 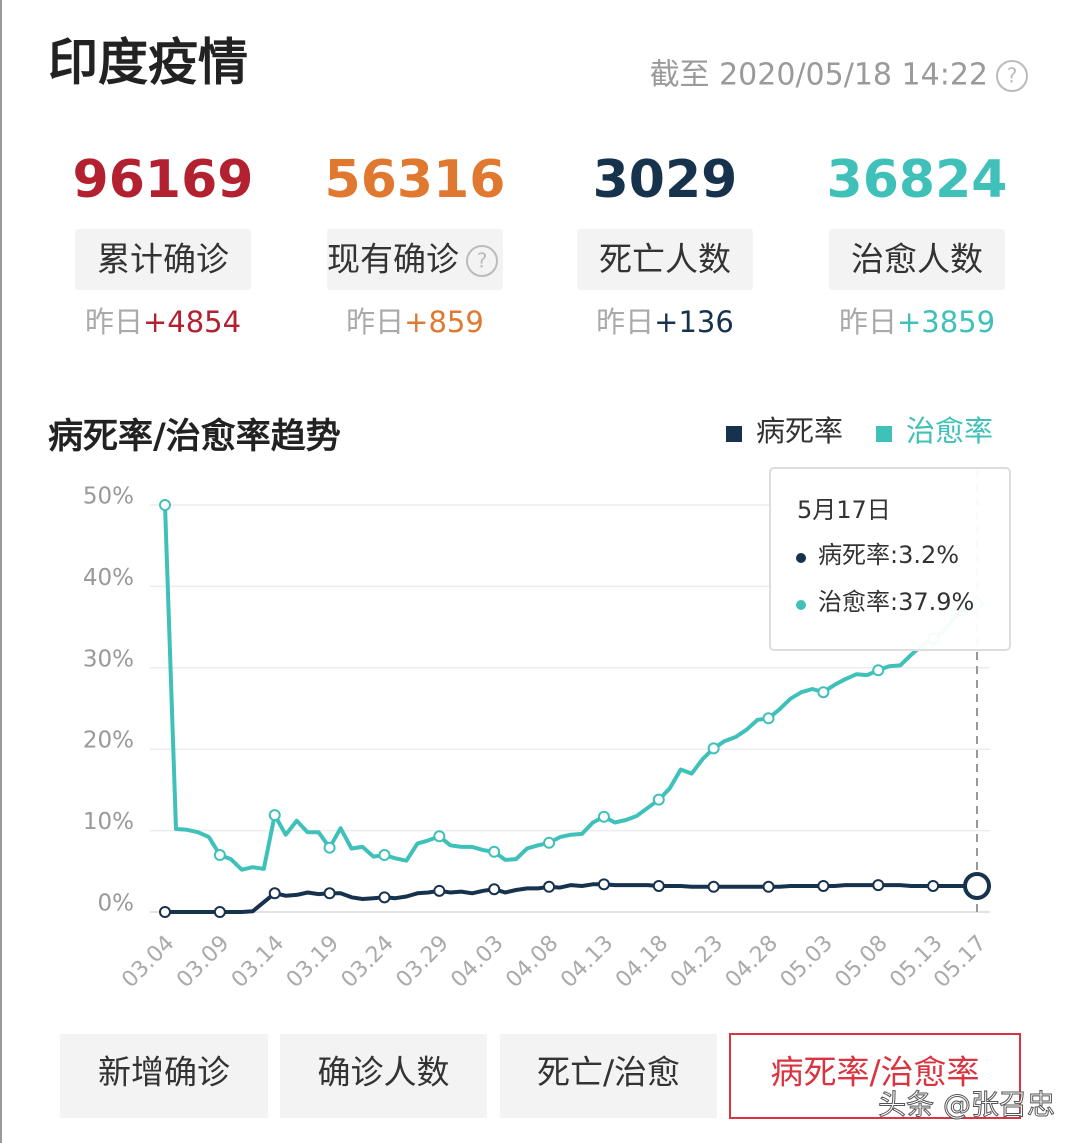 I want to click on stat-delta: +136, so click(x=694, y=322).